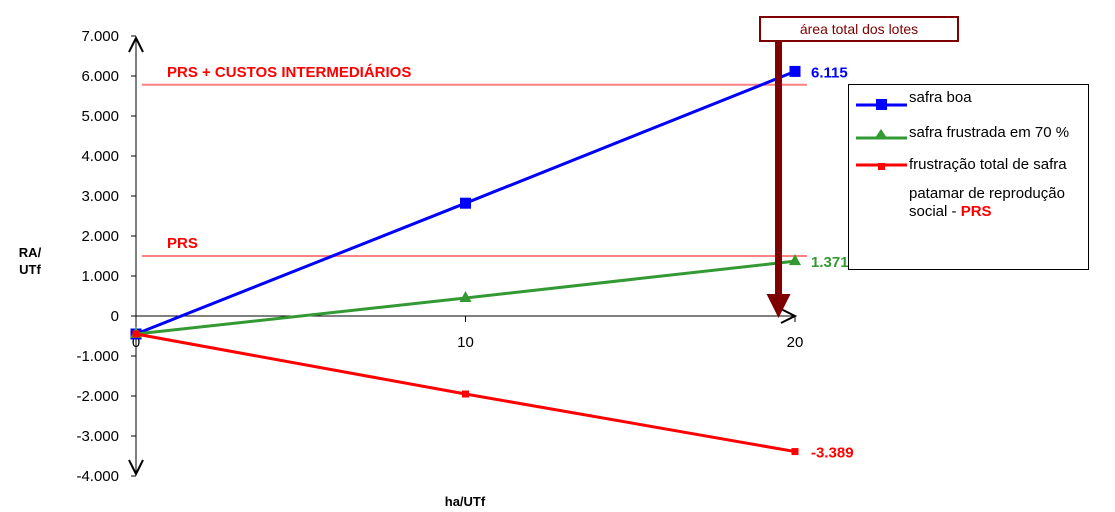 The height and width of the screenshot is (512, 1115). Describe the element at coordinates (465, 342) in the screenshot. I see `x-tick-label: 10` at that location.